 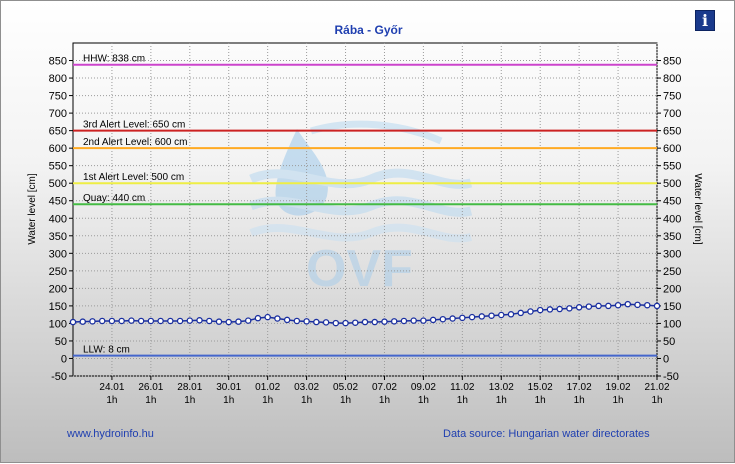 What do you see at coordinates (672, 167) in the screenshot?
I see `y-tick-label-right: 550` at bounding box center [672, 167].